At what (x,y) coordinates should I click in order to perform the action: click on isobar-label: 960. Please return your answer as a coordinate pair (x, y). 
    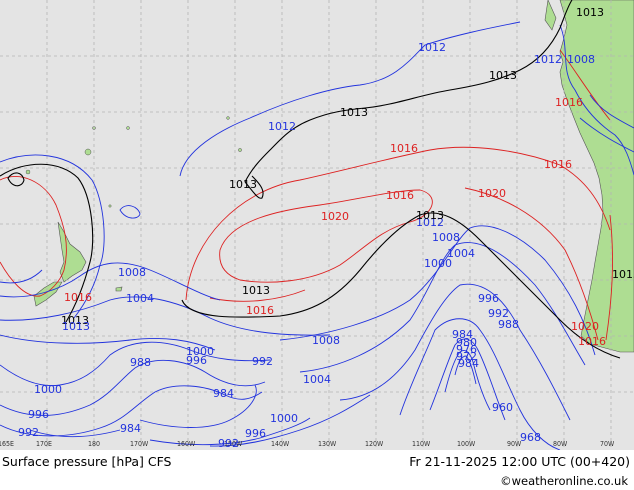
    Looking at the image, I should click on (502, 407).